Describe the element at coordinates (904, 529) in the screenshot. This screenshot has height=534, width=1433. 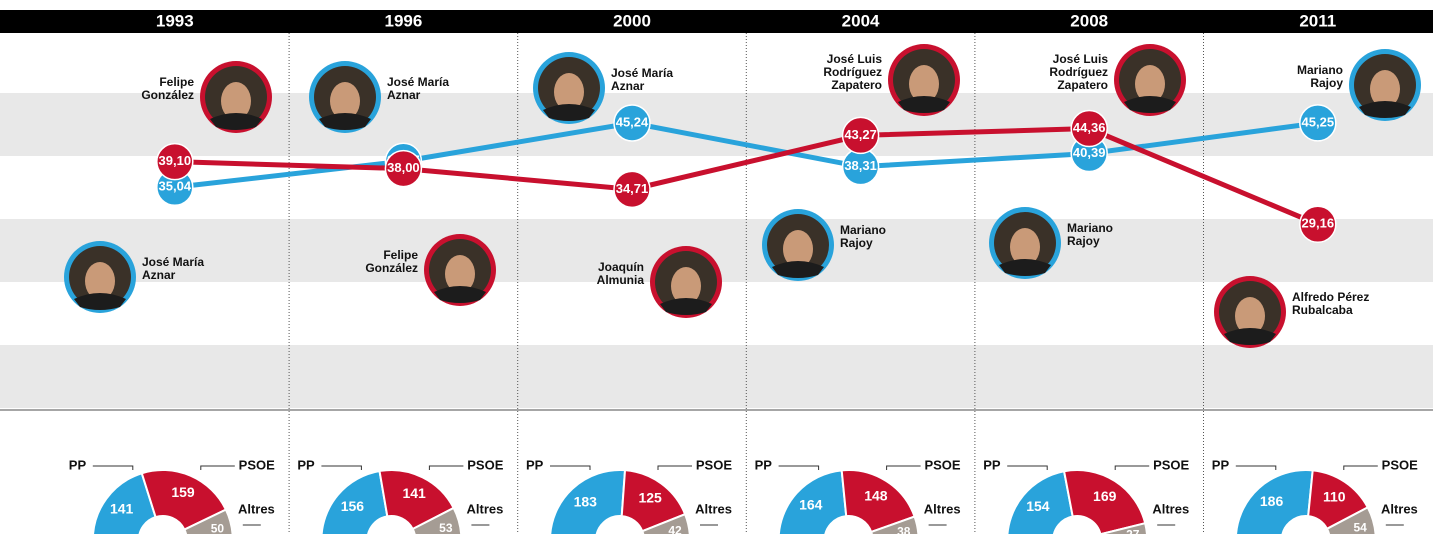
I see `seat-label: 38` at that location.